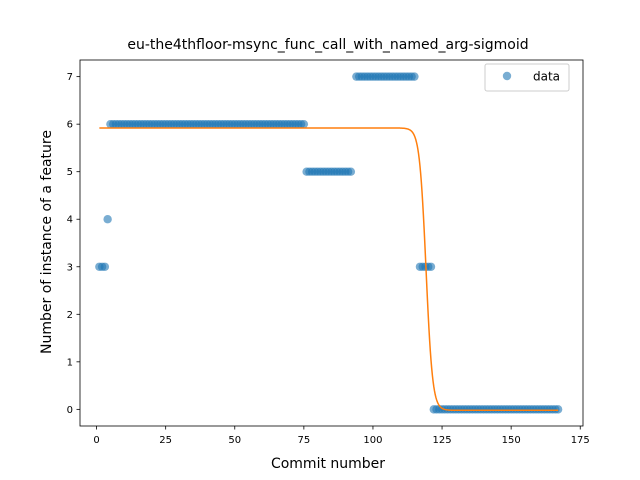 This screenshot has height=480, width=640. Describe the element at coordinates (70, 410) in the screenshot. I see `y-tick-label: 0` at that location.